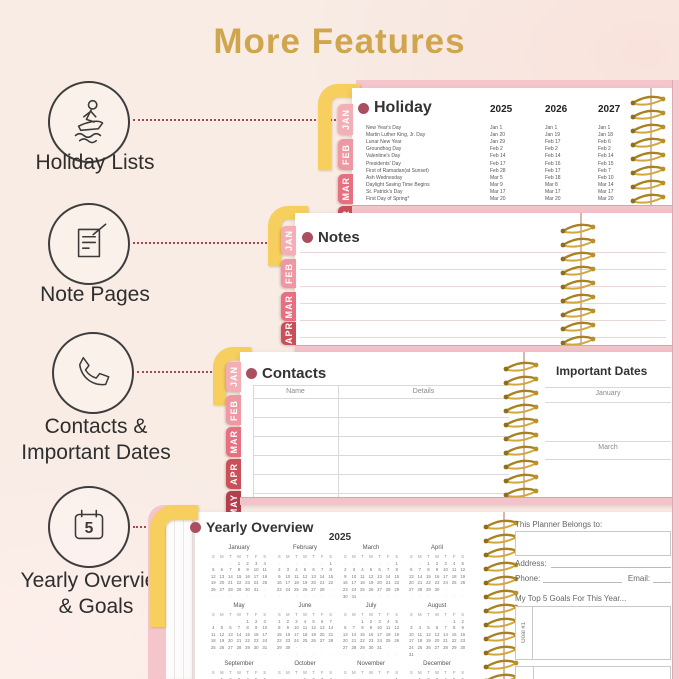 This screenshot has width=679, height=679. I want to click on day-cell: 21, so click(239, 641).